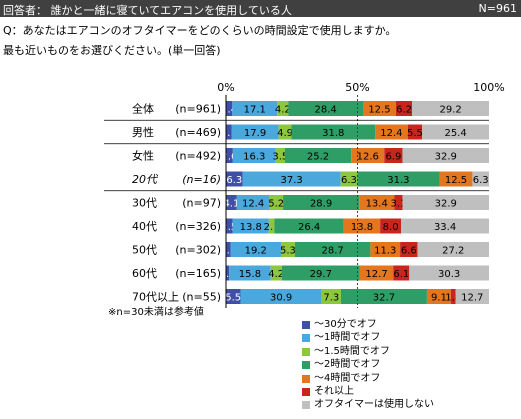  Describe the element at coordinates (334, 391) in the screenshot. I see `legend-label: それ以上` at that location.